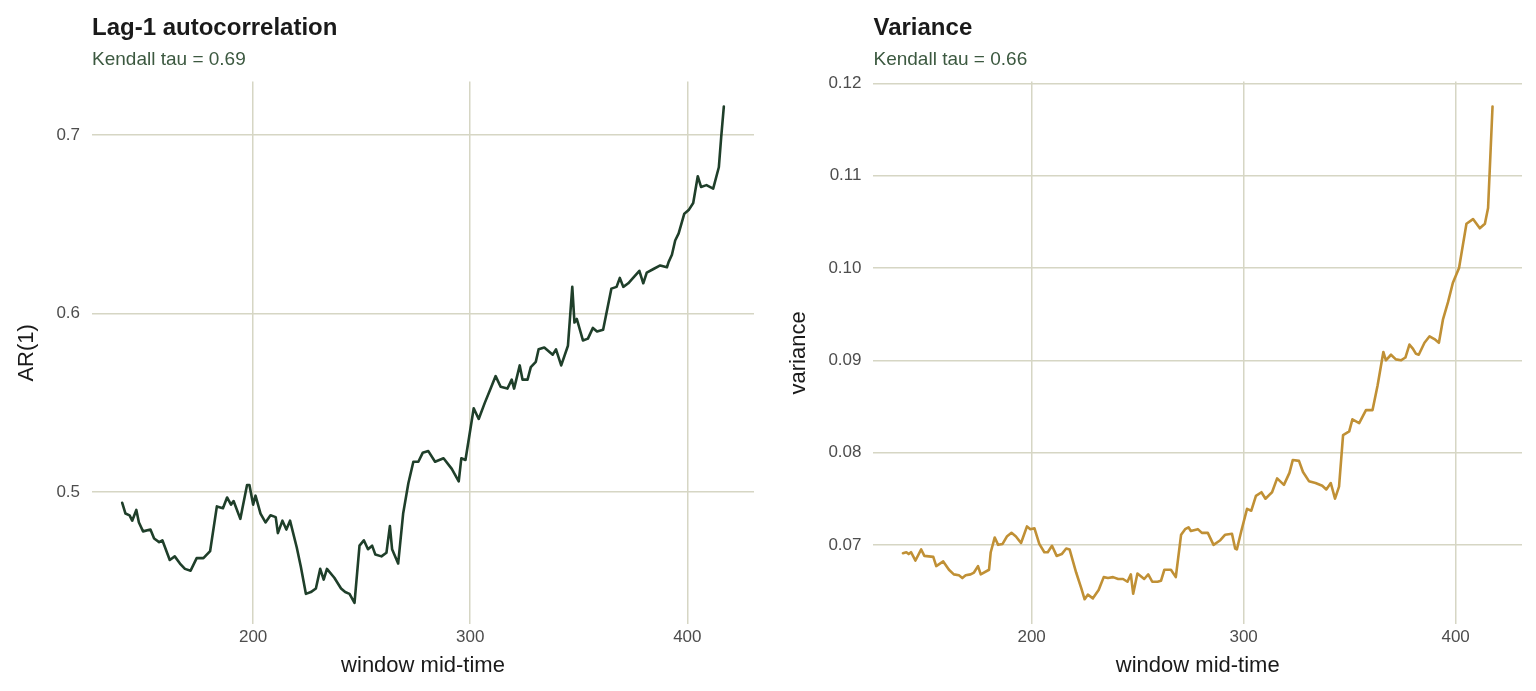 Image resolution: width=1536 pixels, height=691 pixels. What do you see at coordinates (68, 491) in the screenshot?
I see `y-tick-label: 0.5` at bounding box center [68, 491].